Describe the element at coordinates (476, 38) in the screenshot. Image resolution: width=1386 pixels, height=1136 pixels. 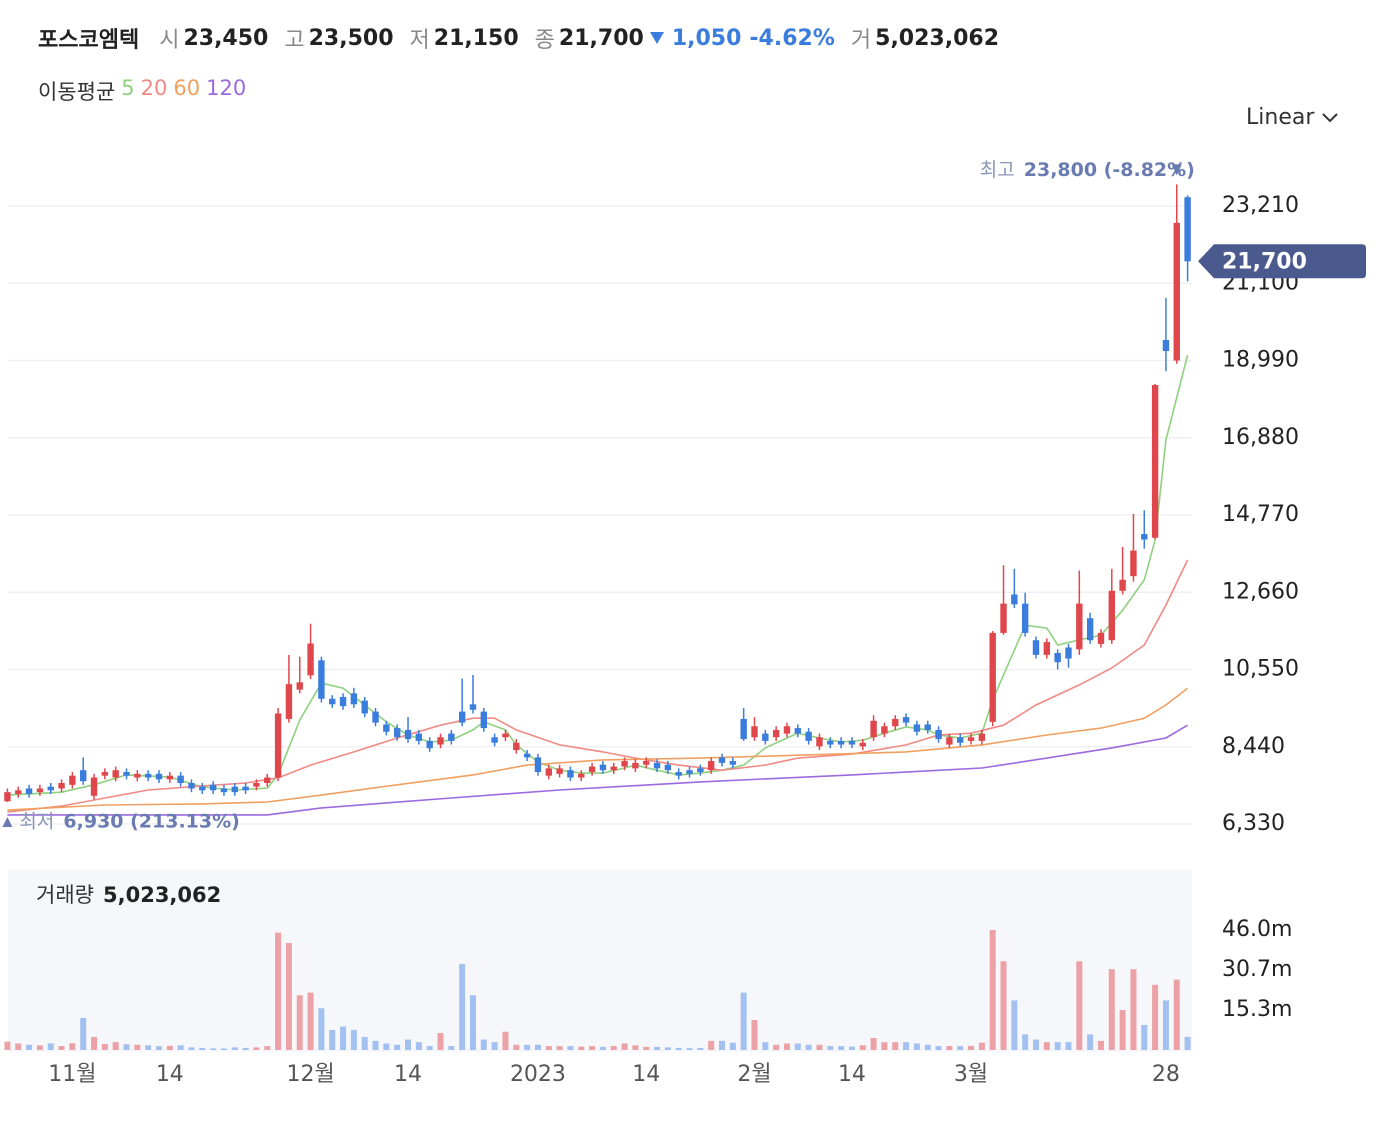
I see `quote-value: 21,150` at that location.